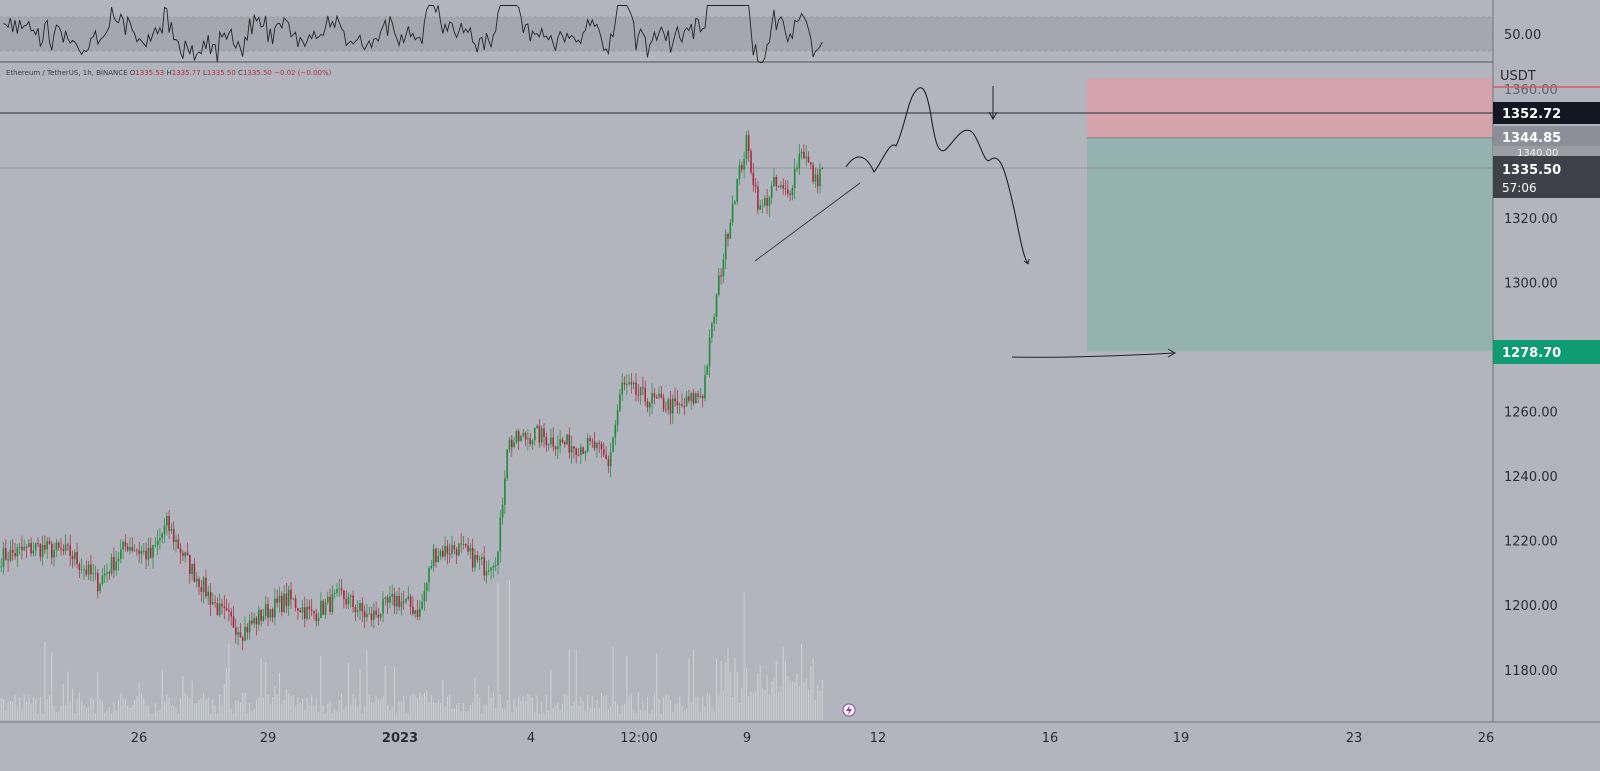 The image size is (1600, 771). I want to click on currency-label: USDT, so click(1518, 76).